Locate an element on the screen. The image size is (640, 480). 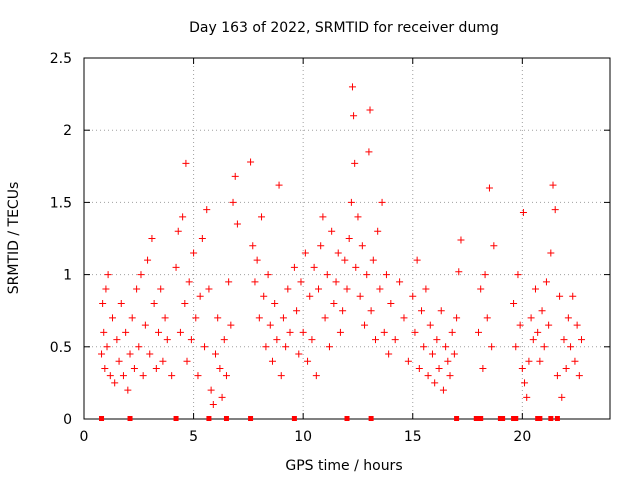
y-tick-label: 0 is located at coordinates (67, 420).